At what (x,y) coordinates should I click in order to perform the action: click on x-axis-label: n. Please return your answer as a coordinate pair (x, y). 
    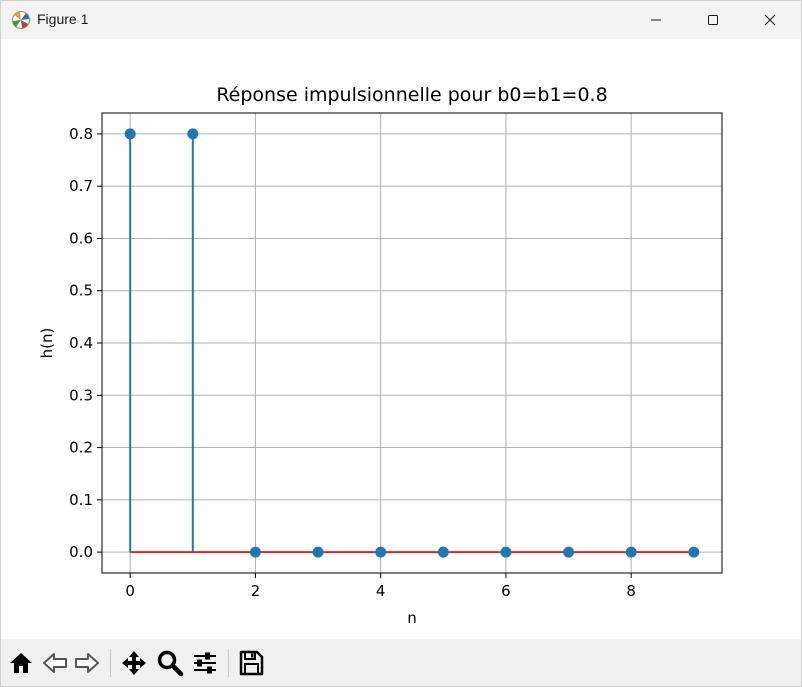
    Looking at the image, I should click on (412, 618).